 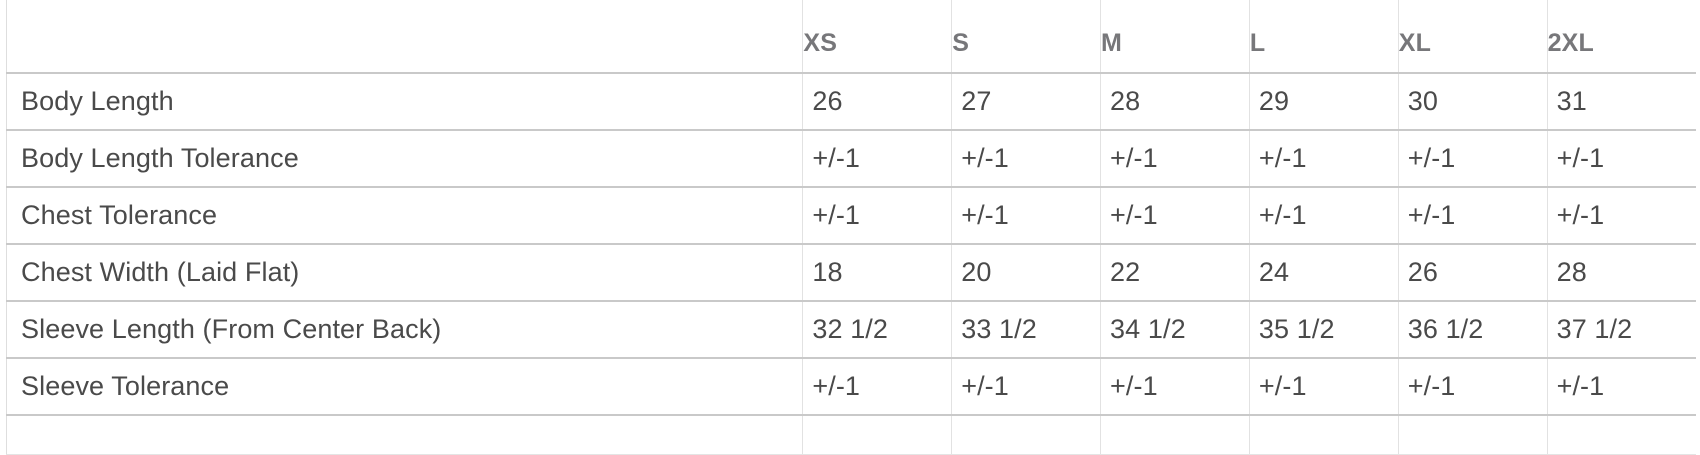 I want to click on row-label: Chest Width (Laid Flat), so click(x=404, y=273).